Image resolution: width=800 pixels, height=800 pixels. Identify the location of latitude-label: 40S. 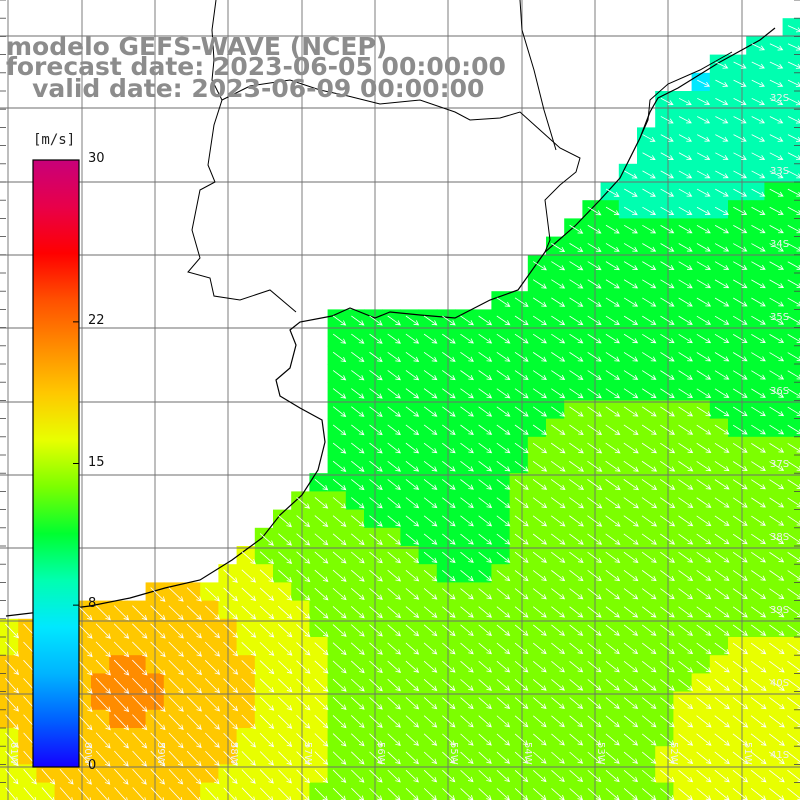
(779, 683).